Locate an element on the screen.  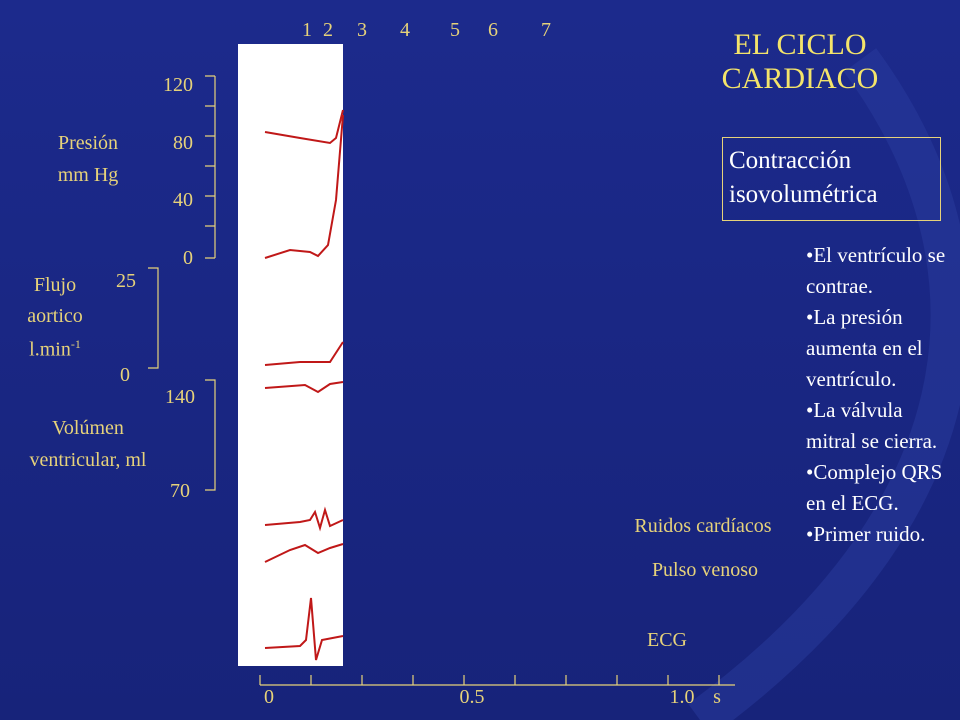
bullet: La válvula mitral se cierra. is located at coordinates (881, 426).